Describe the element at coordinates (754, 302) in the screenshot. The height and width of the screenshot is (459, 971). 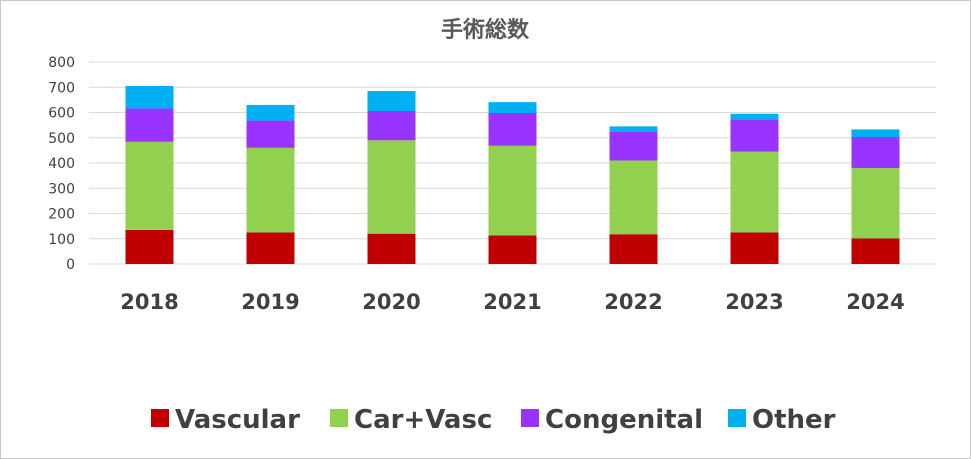
I see `x-tick-label-2023: 2023` at that location.